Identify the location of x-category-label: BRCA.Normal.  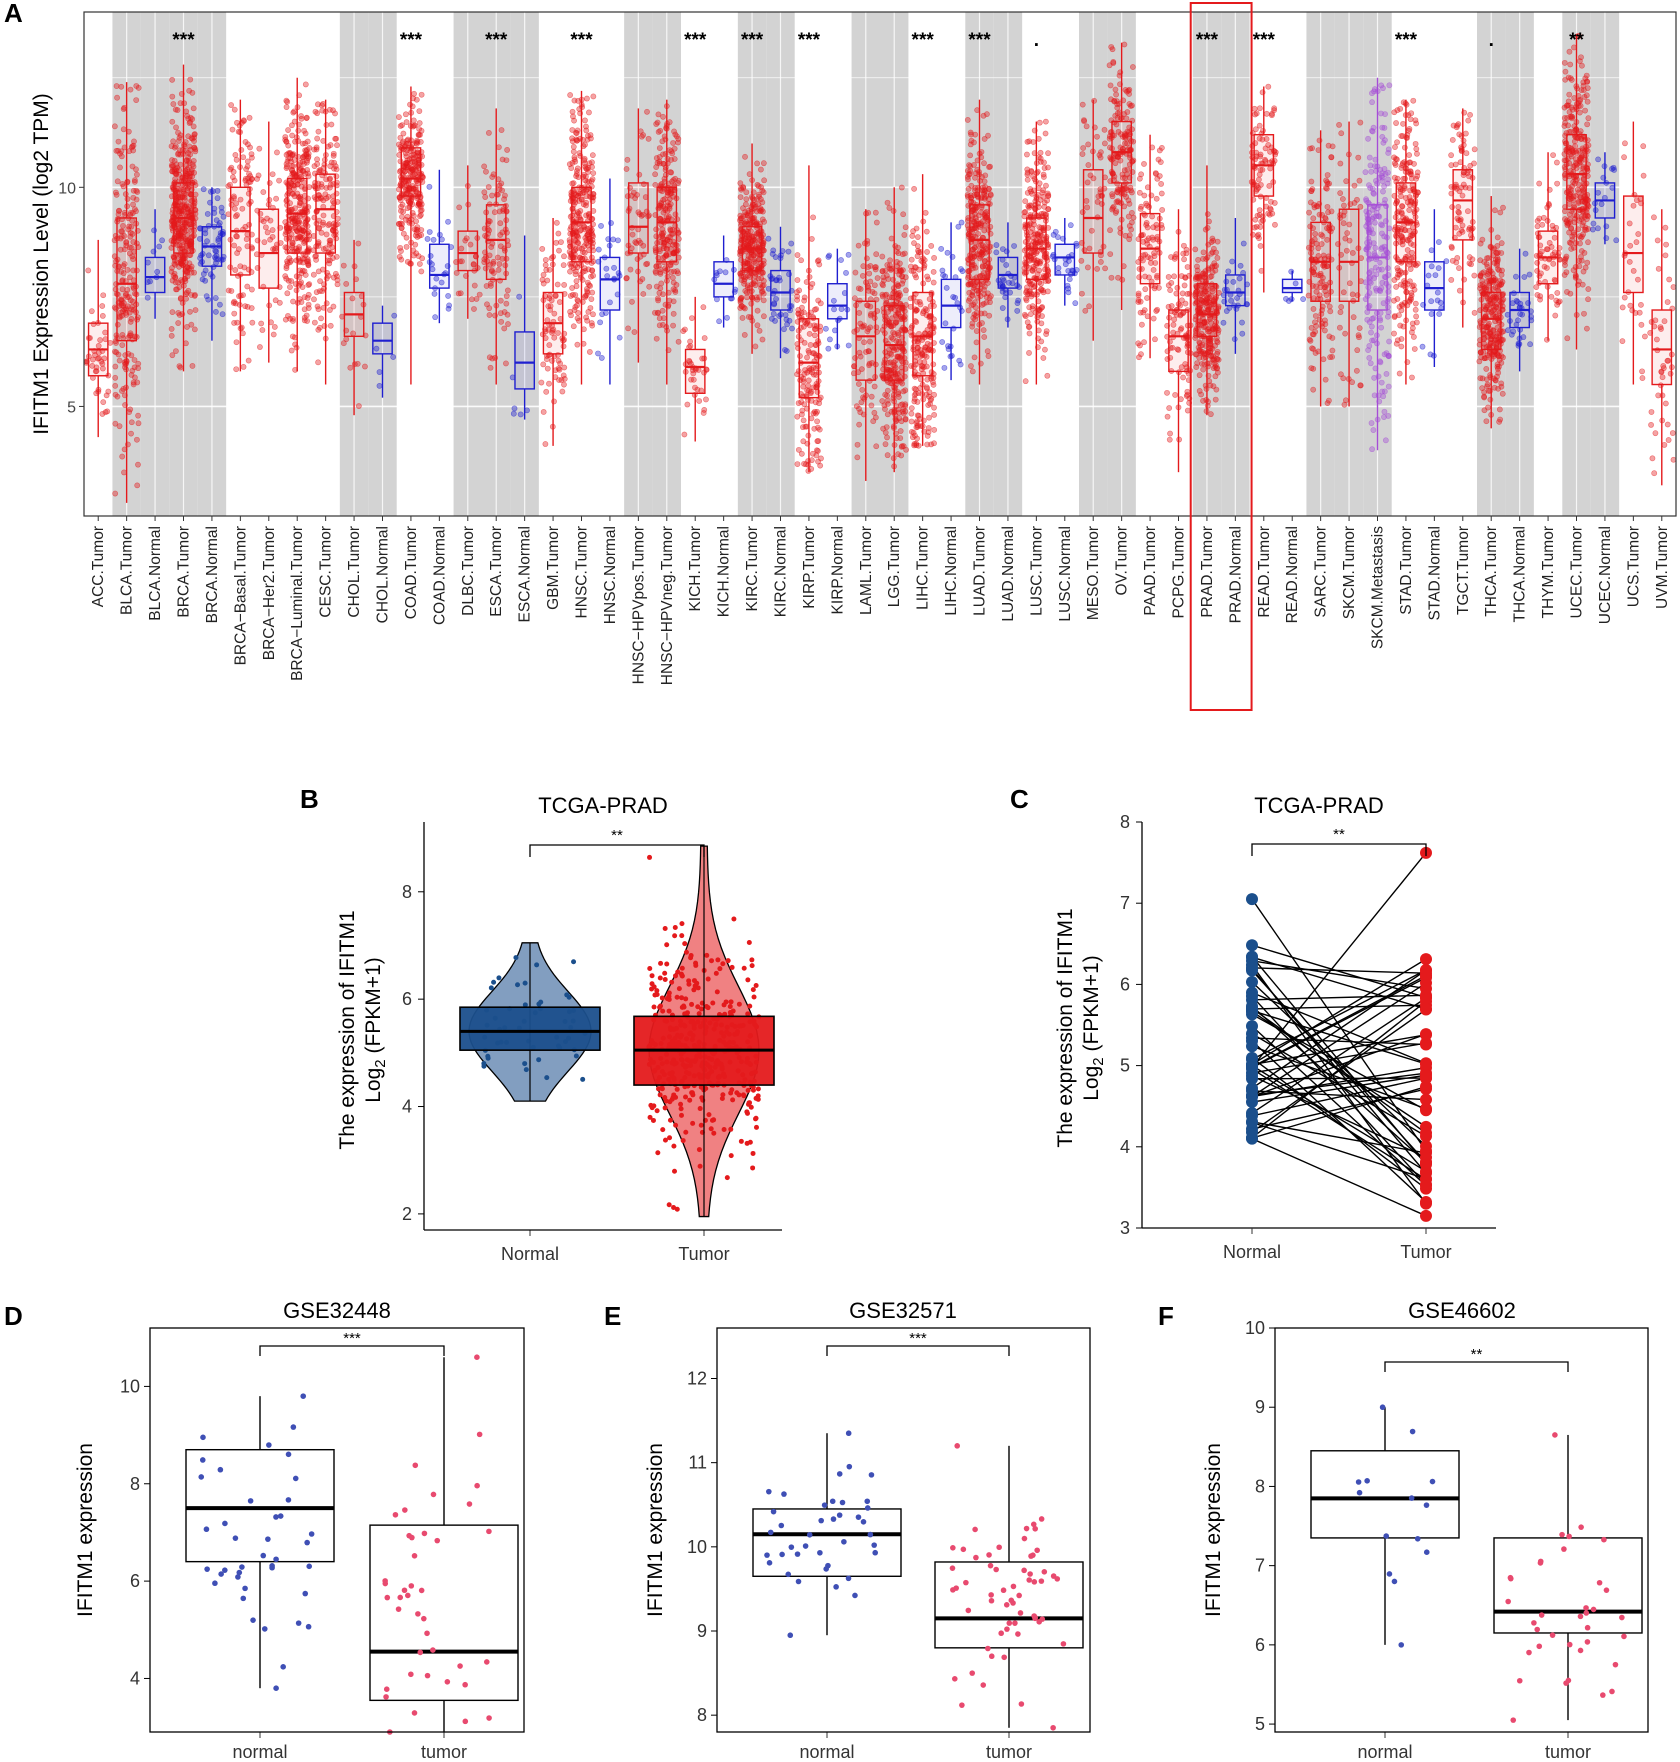
(212, 574).